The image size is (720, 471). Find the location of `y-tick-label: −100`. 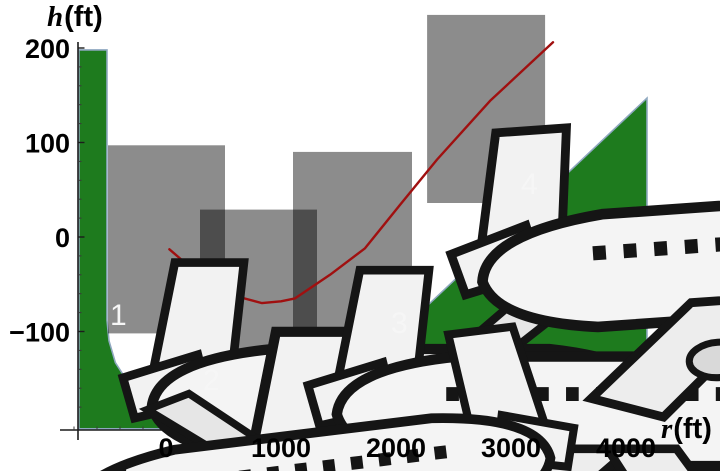

y-tick-label: −100 is located at coordinates (39, 333).